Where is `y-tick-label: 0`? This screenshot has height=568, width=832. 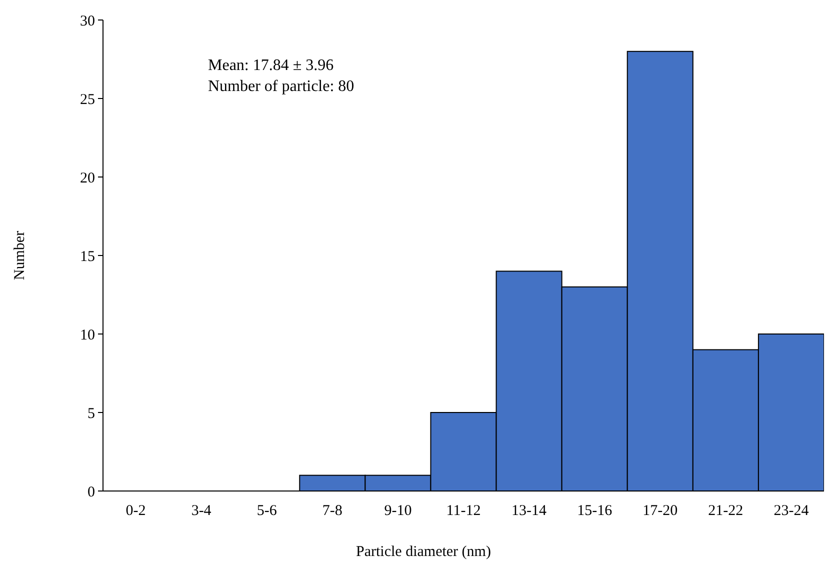
y-tick-label: 0 is located at coordinates (91, 492).